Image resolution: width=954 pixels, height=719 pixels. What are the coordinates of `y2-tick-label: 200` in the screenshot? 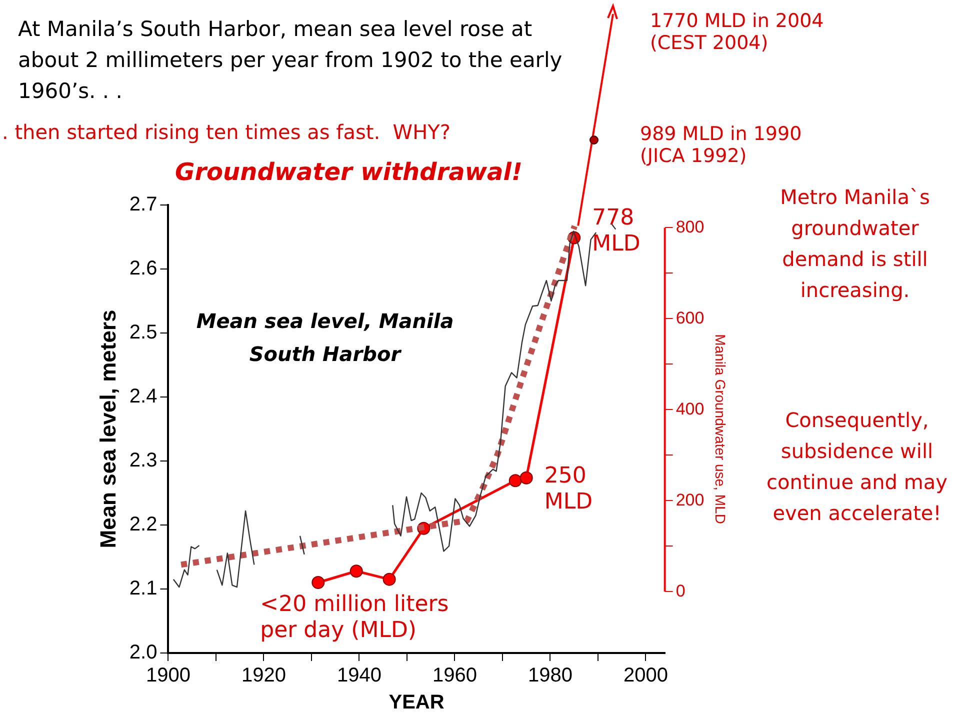 It's located at (690, 500).